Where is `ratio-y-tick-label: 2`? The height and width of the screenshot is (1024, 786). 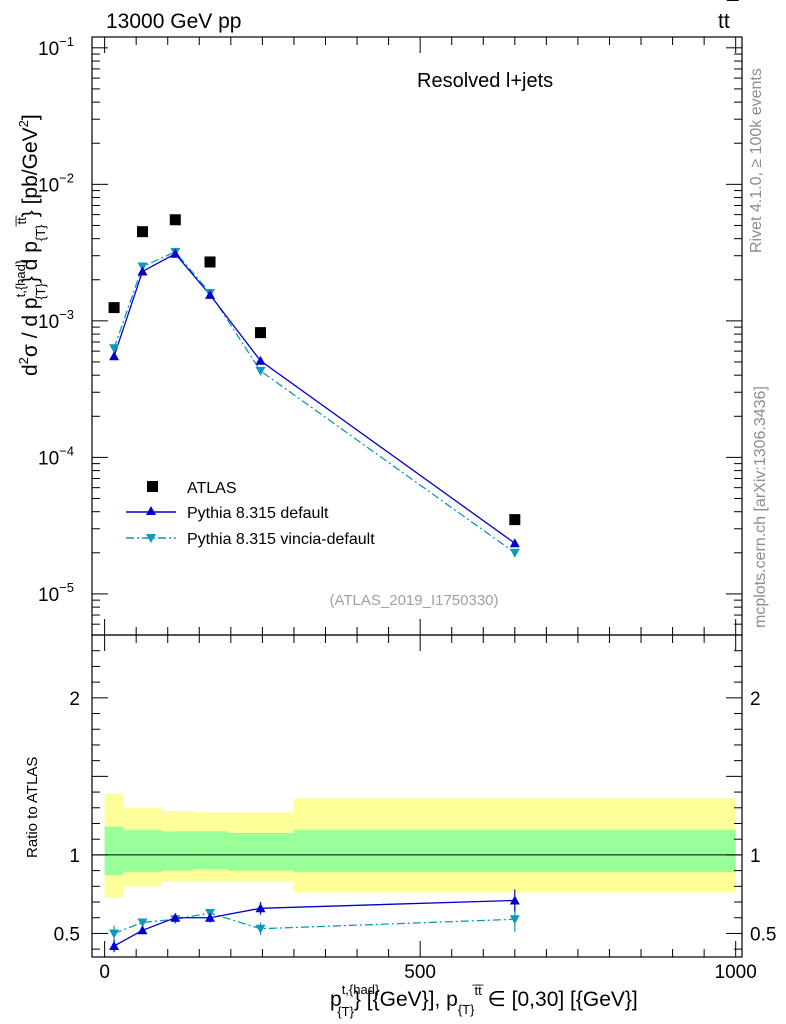 ratio-y-tick-label: 2 is located at coordinates (74, 699).